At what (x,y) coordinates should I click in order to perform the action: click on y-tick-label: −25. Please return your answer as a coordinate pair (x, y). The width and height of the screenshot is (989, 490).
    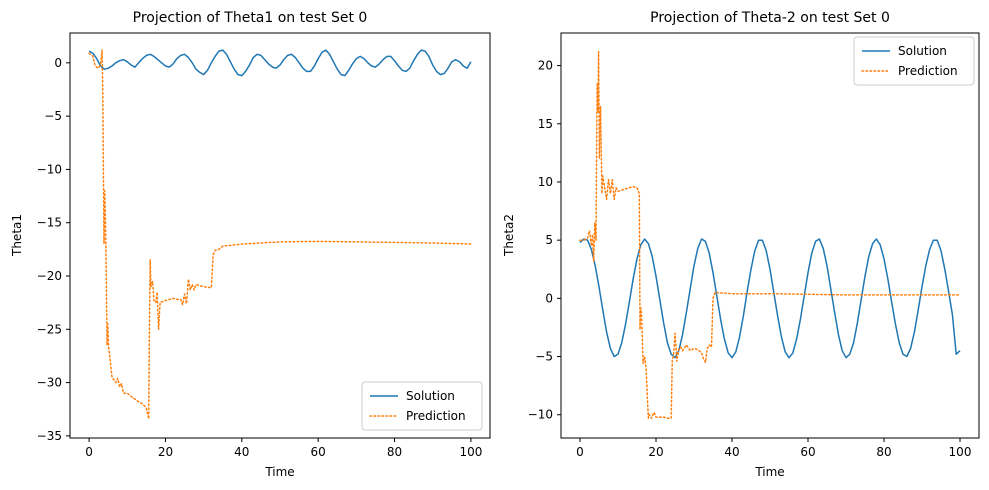
    Looking at the image, I should click on (49, 329).